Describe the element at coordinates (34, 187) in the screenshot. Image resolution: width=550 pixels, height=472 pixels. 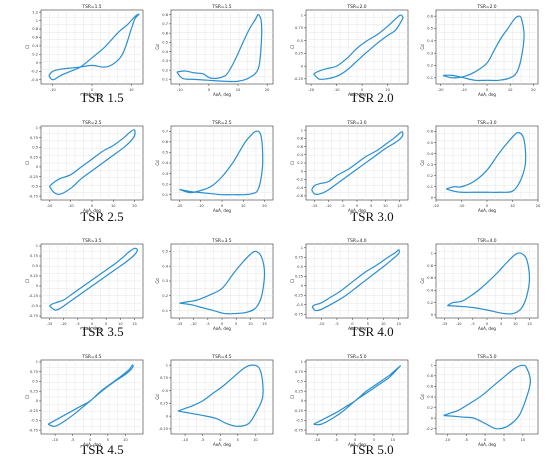
I see `y-tick-label: -0.5` at that location.